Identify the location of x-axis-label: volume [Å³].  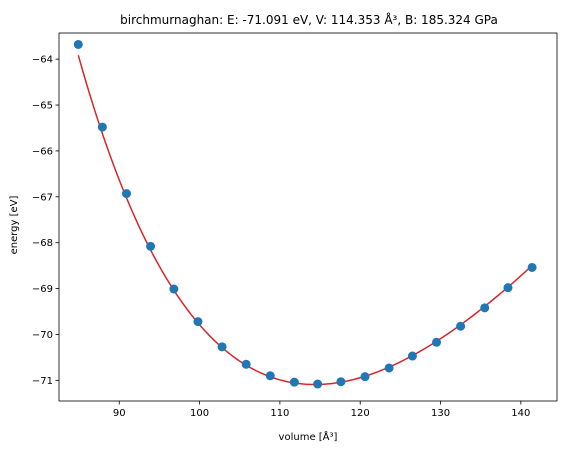
(308, 436).